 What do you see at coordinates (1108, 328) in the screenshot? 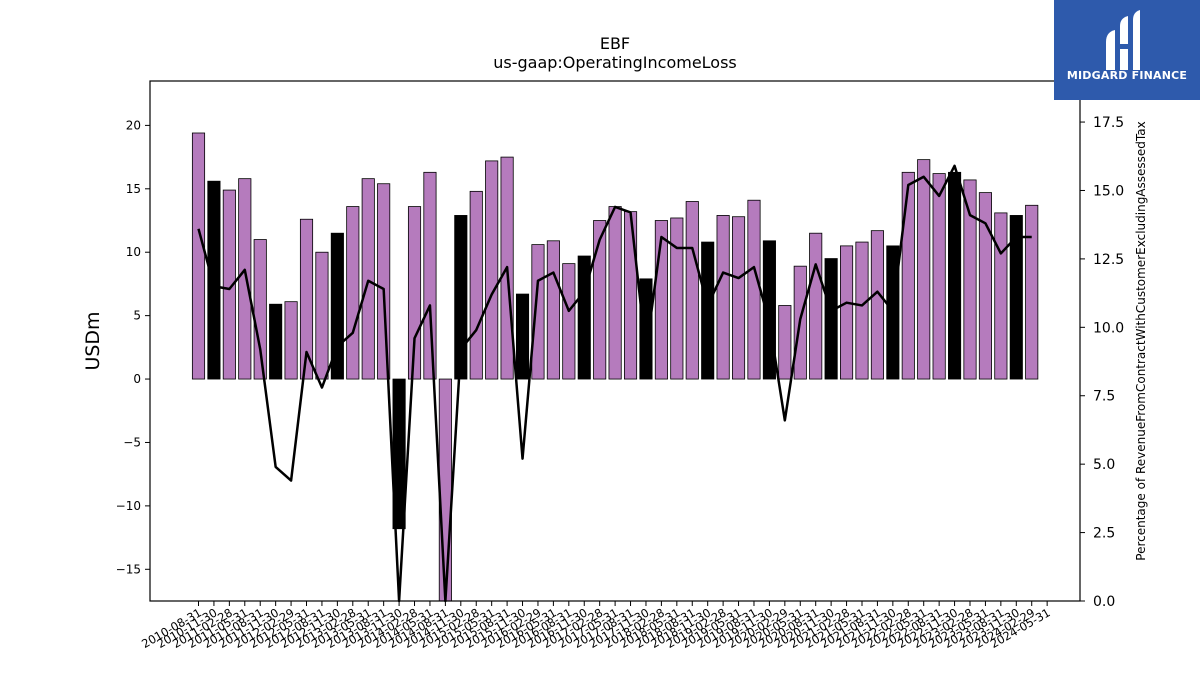
I see `y2-tick-label: 10.0` at bounding box center [1108, 328].